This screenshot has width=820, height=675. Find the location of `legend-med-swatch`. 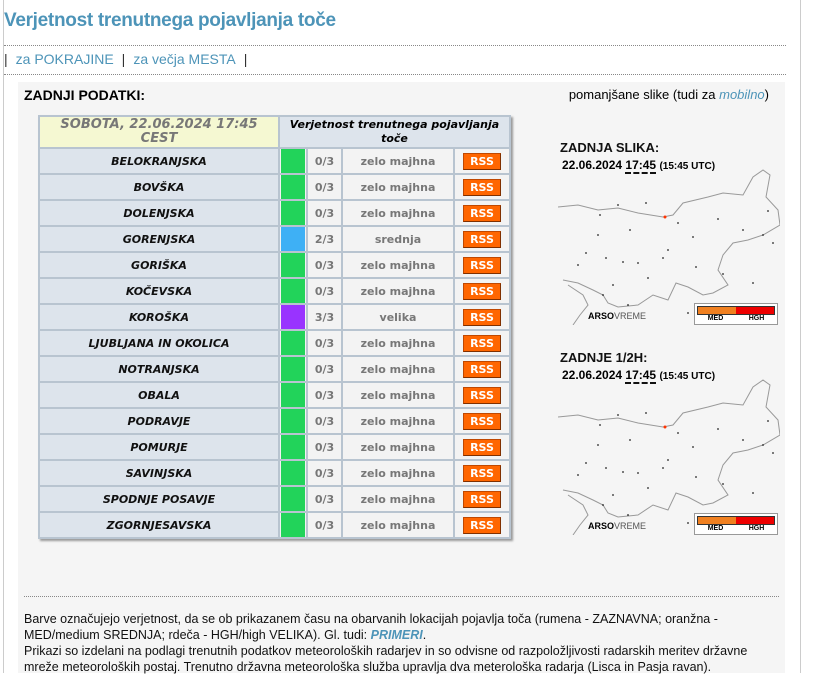

legend-med-swatch is located at coordinates (717, 310).